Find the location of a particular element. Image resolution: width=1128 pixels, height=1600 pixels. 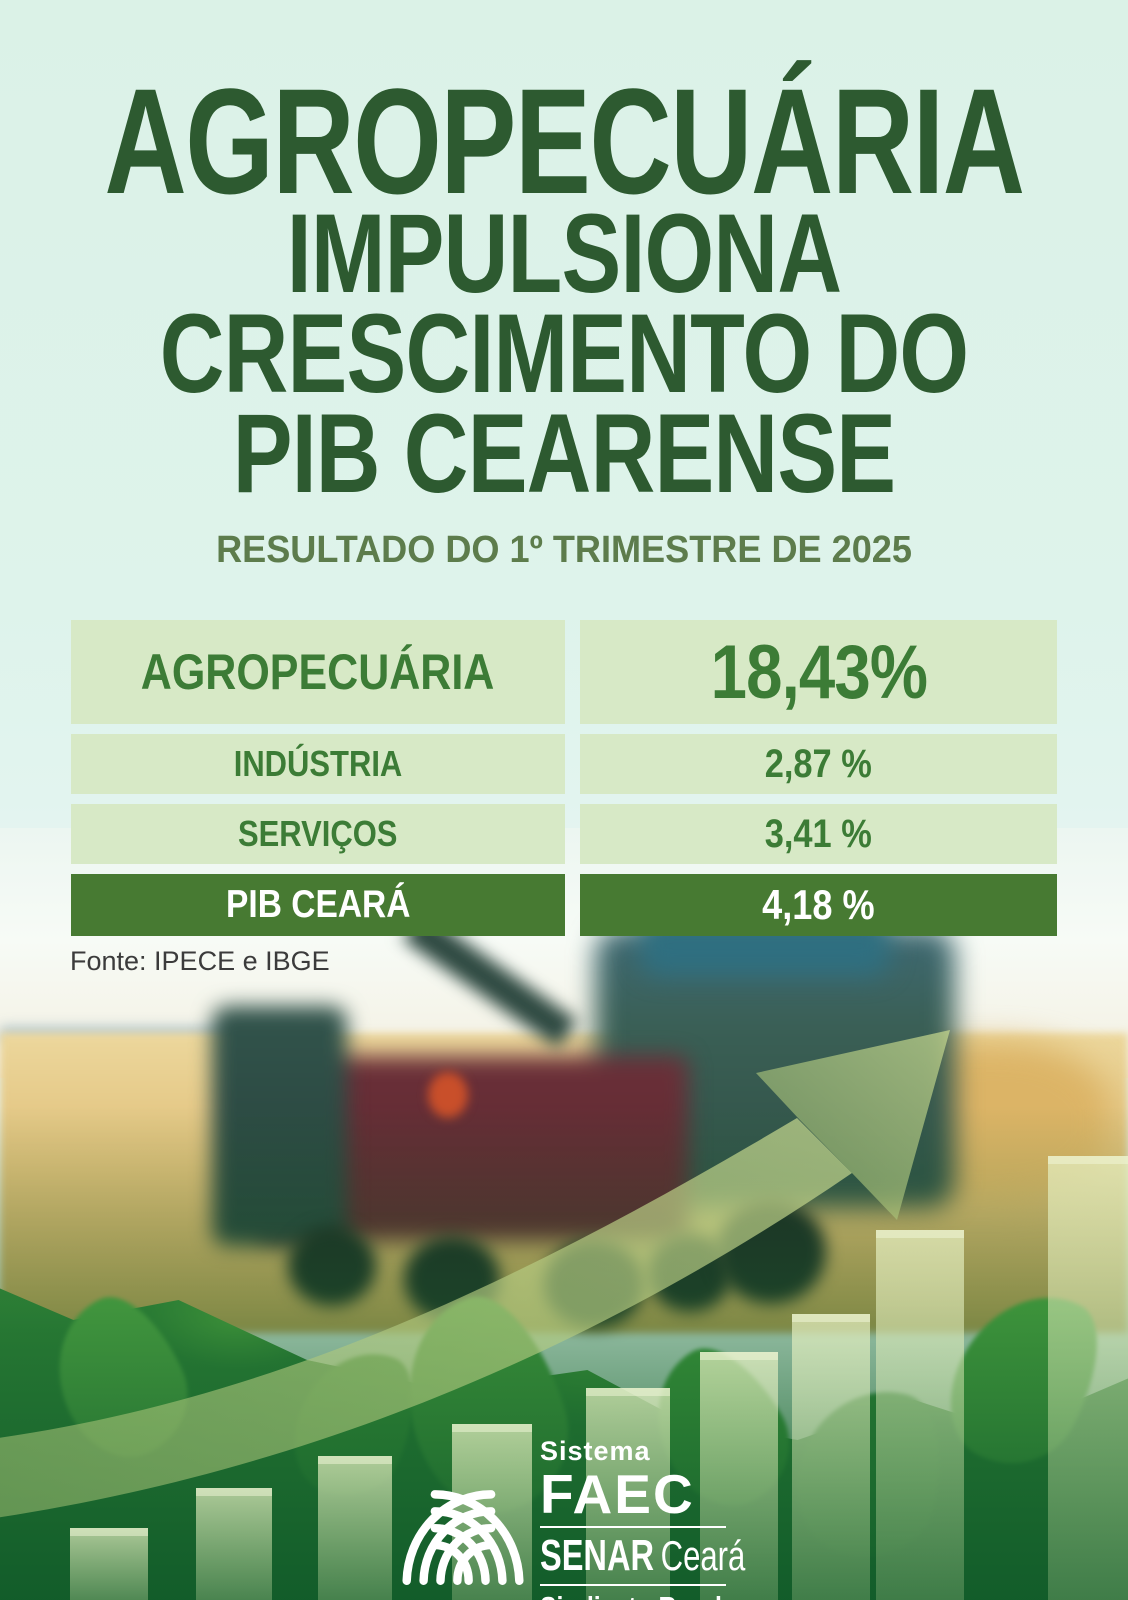

source-note: Fonte: IPECE e IBGE is located at coordinates (200, 961).